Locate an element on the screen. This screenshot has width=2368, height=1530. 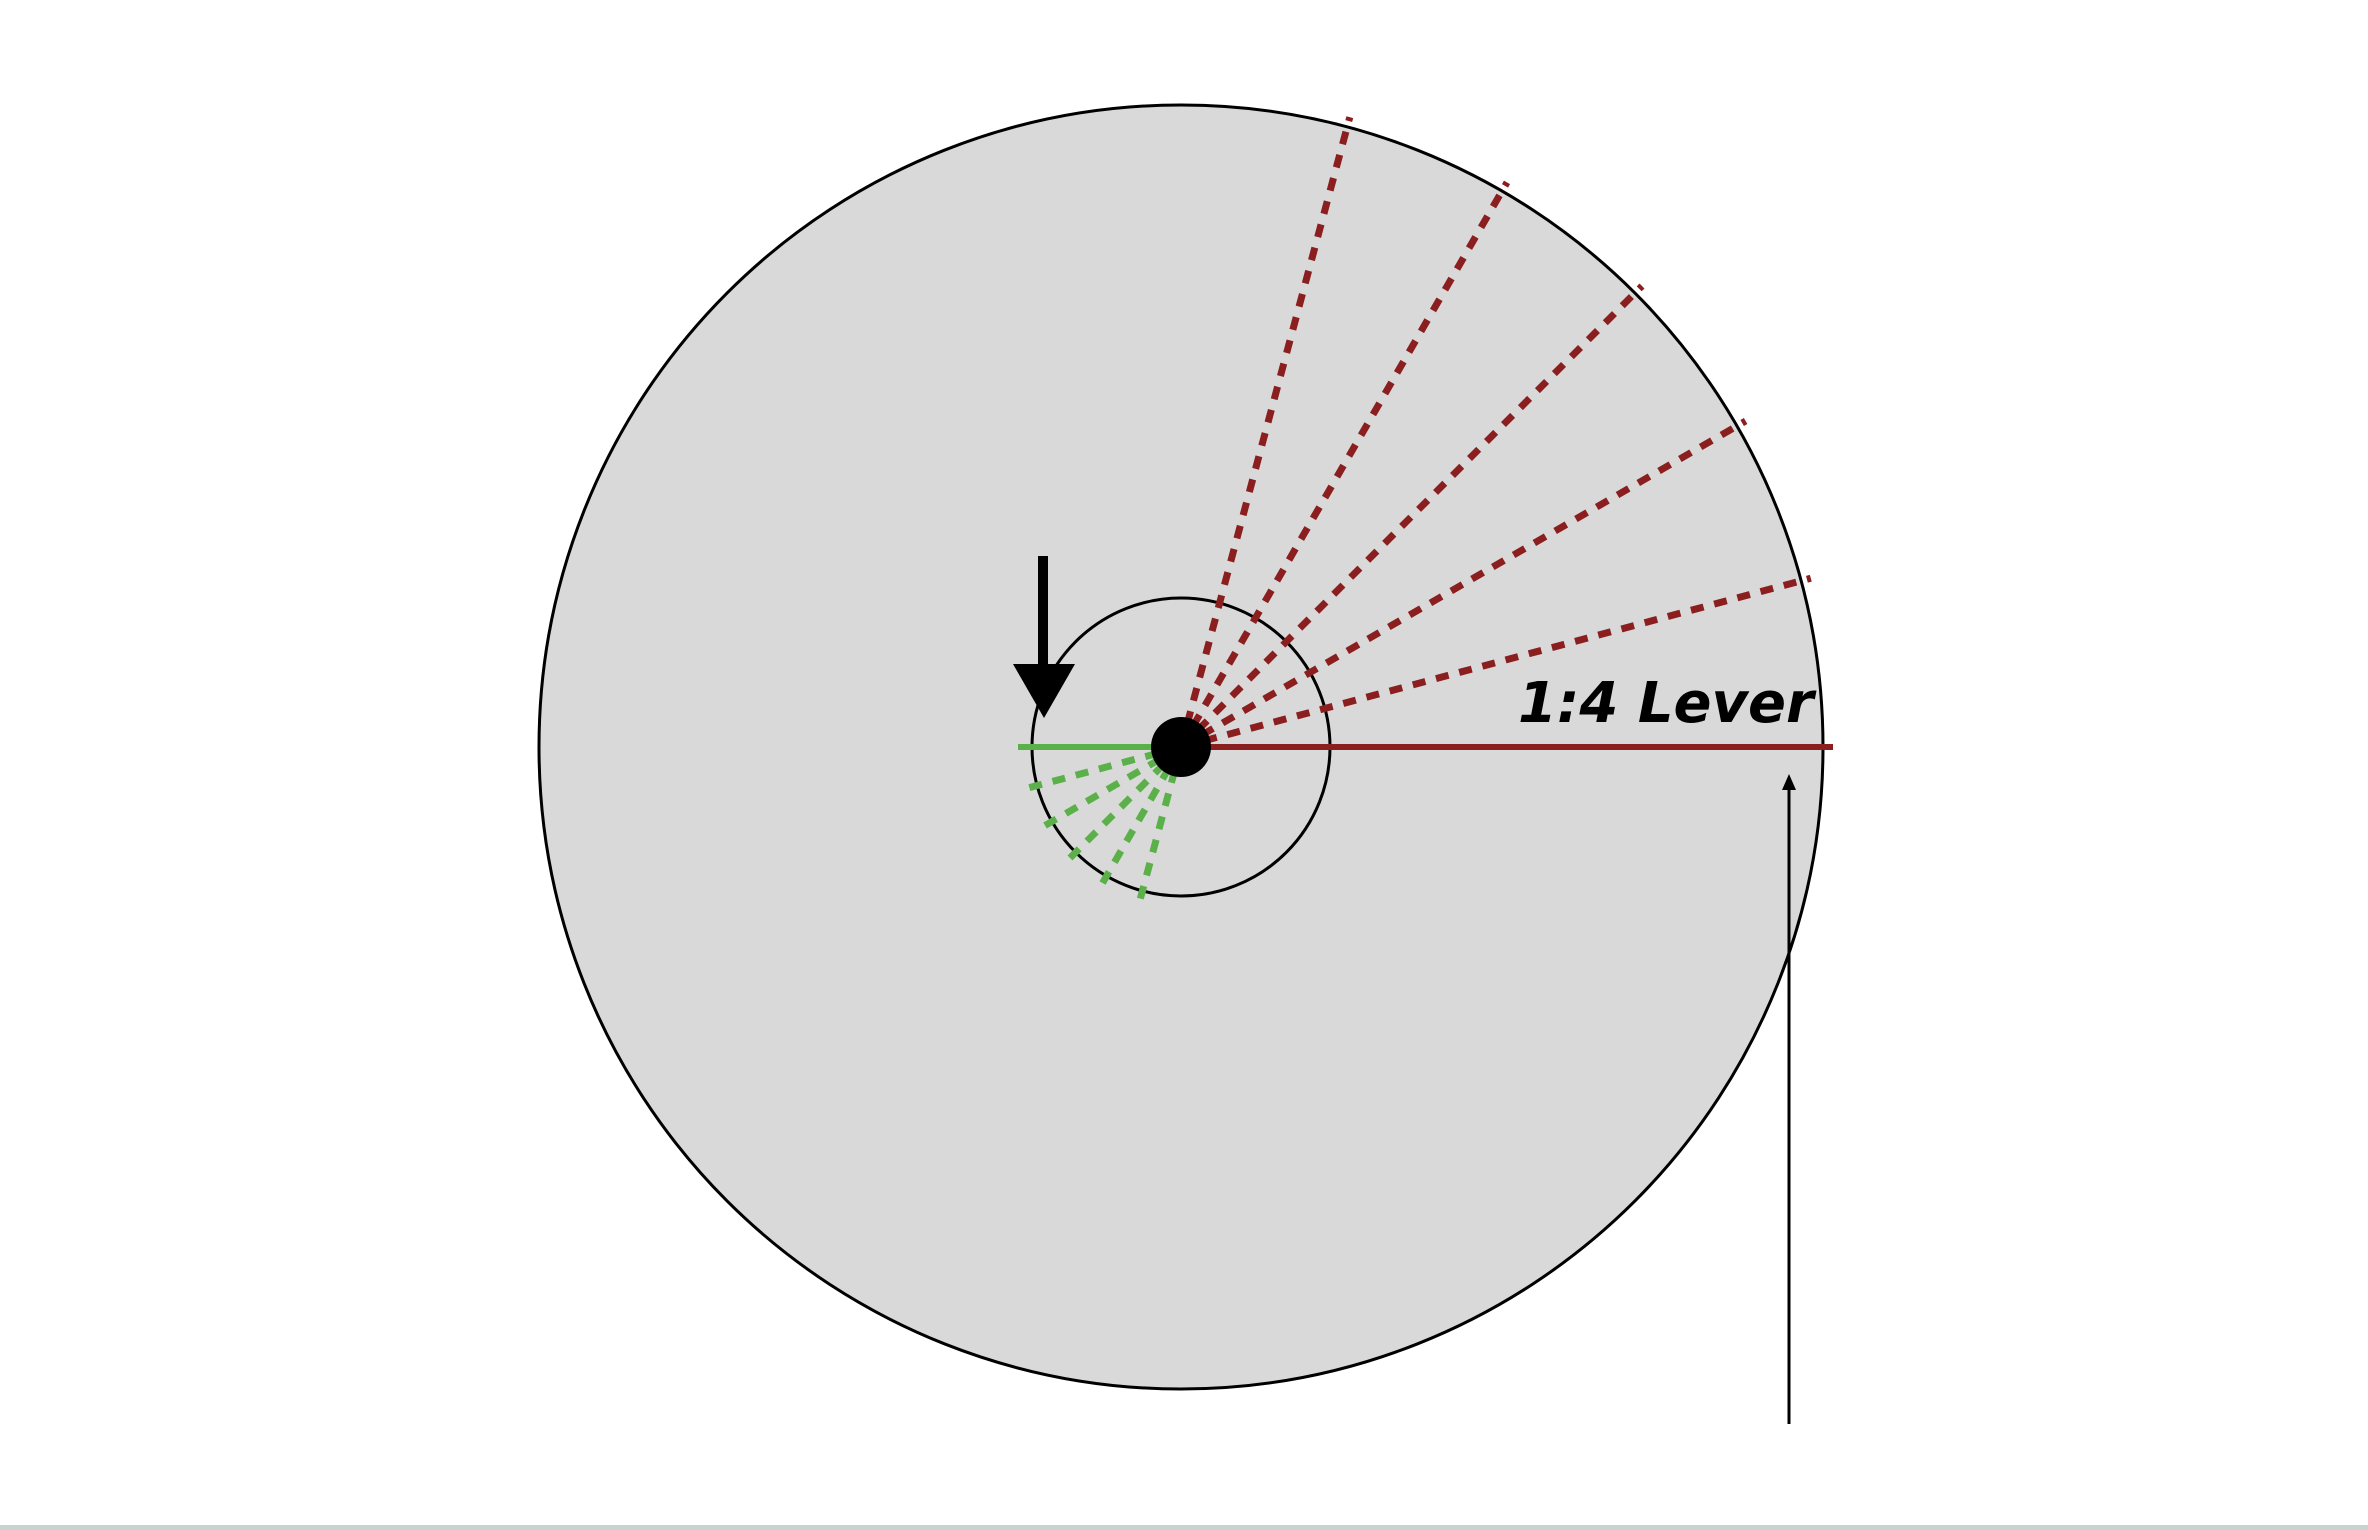
load-force-arrow is located at coordinates (1789, 1099).